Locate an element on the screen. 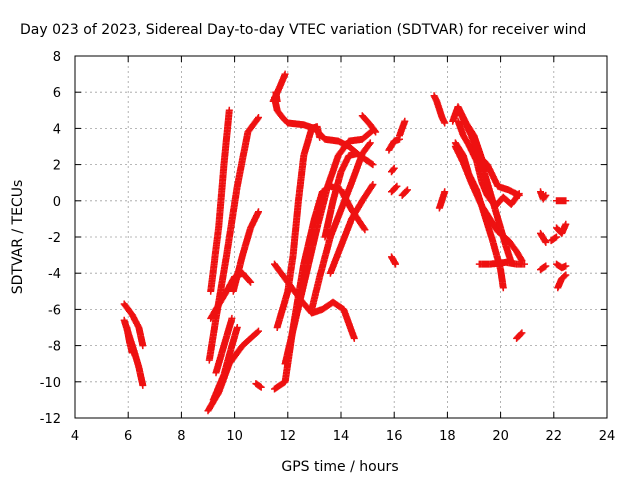  x-tick-label: 14 is located at coordinates (341, 436).